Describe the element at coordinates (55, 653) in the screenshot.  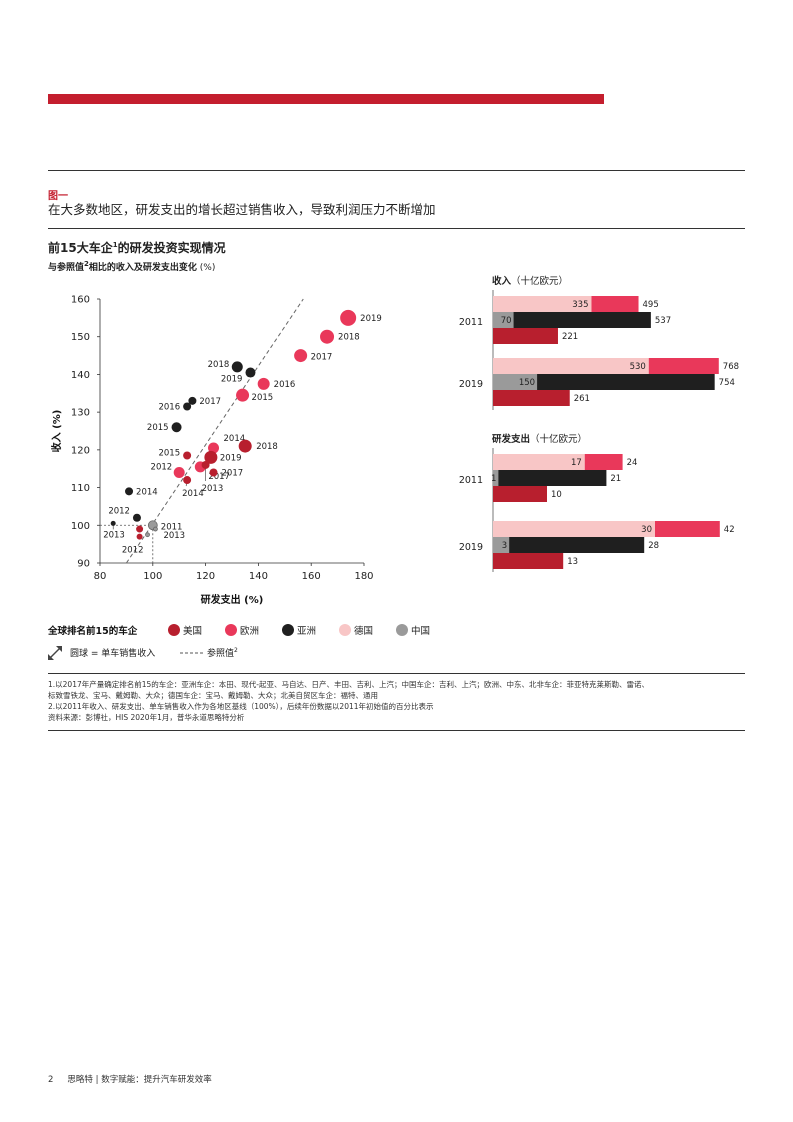
I see `size-icon` at that location.